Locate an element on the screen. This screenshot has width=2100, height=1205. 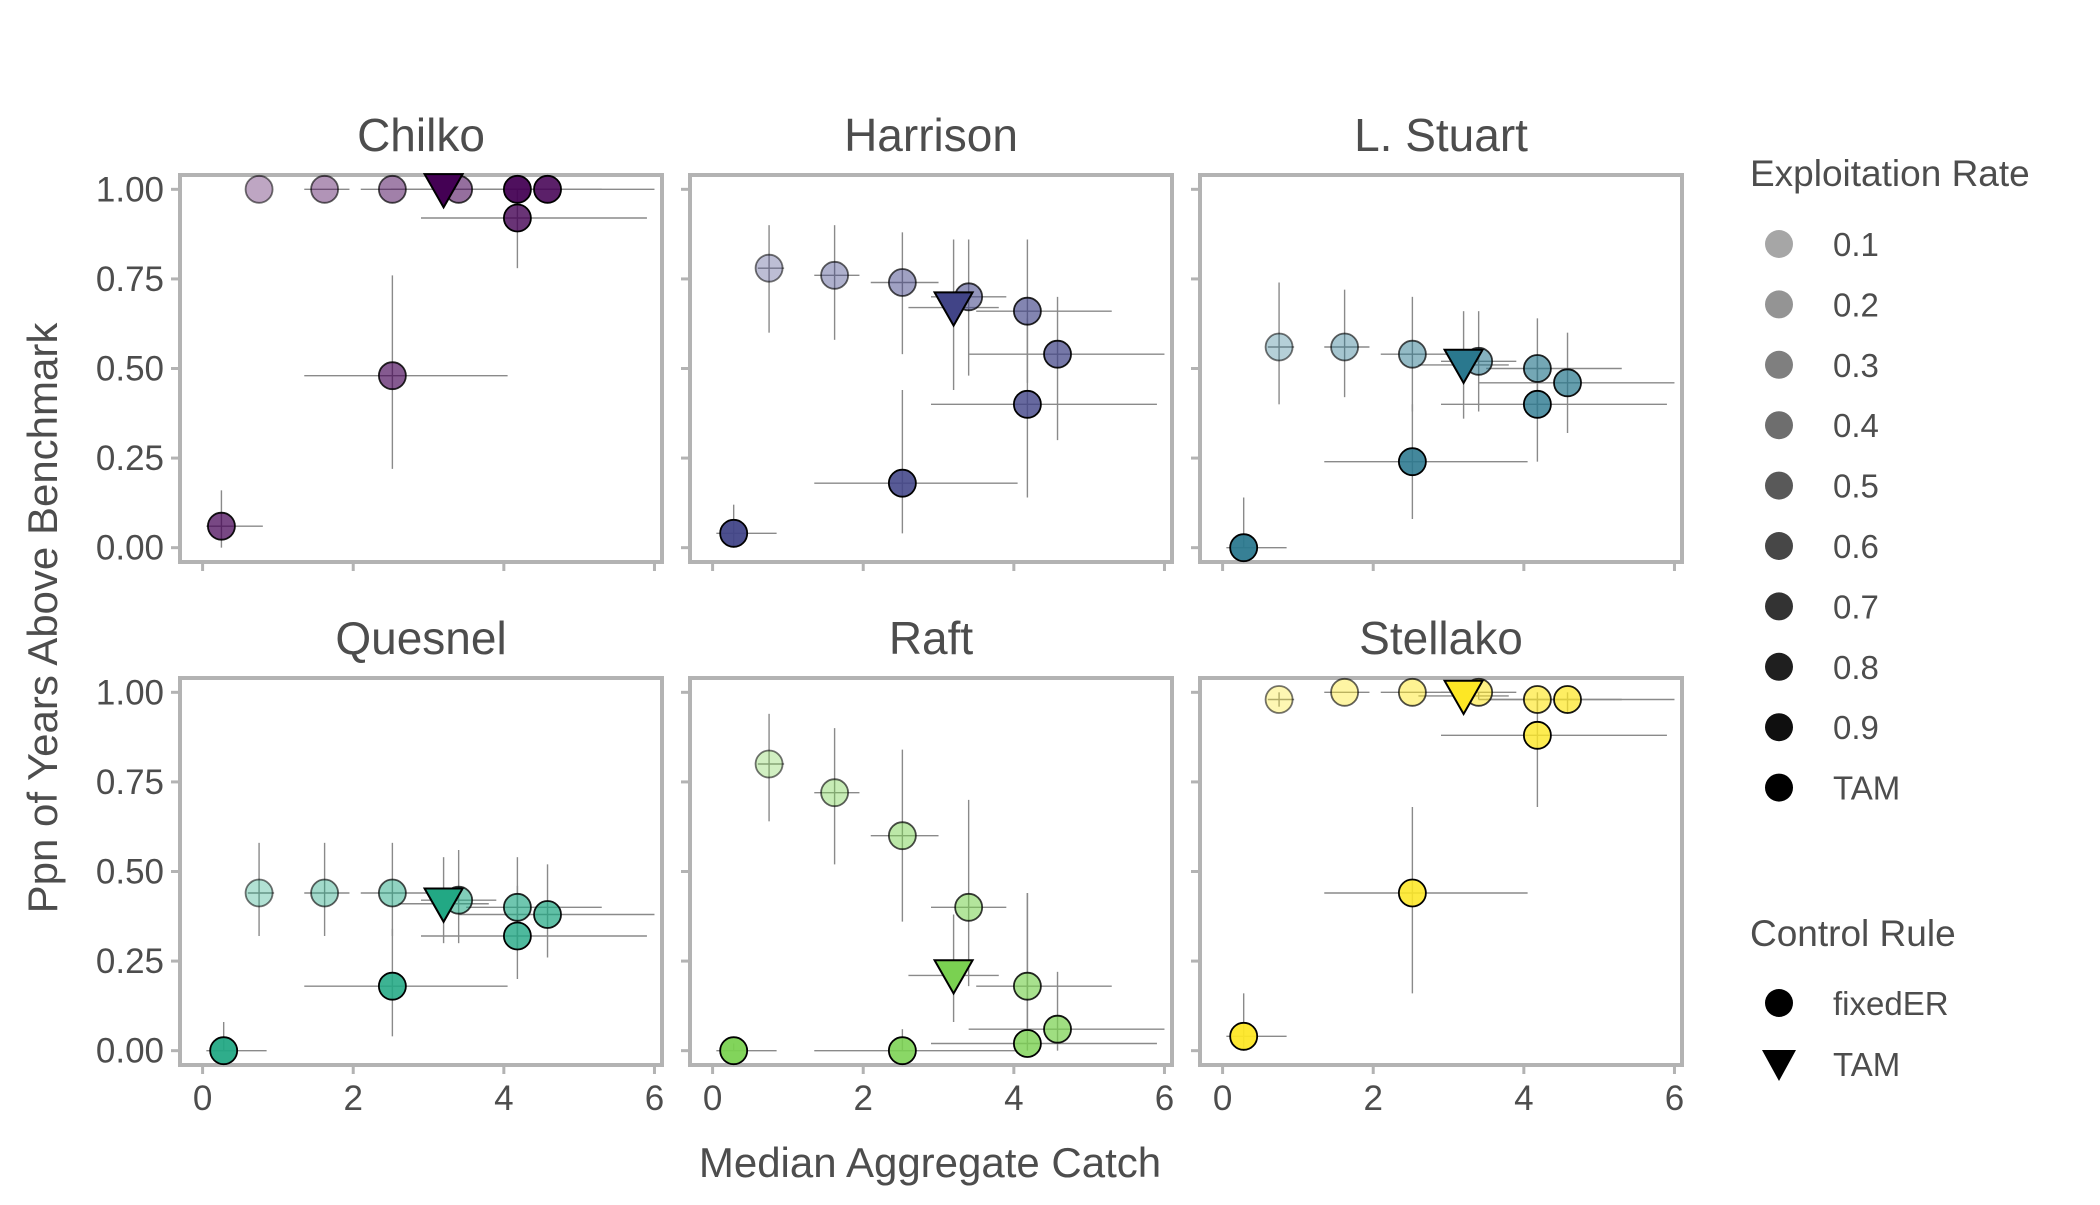
panel-quesnel: Quesnel 0.00 0.25 0.50 0.75 1.00 0 2 4 6 is located at coordinates (380, 865).